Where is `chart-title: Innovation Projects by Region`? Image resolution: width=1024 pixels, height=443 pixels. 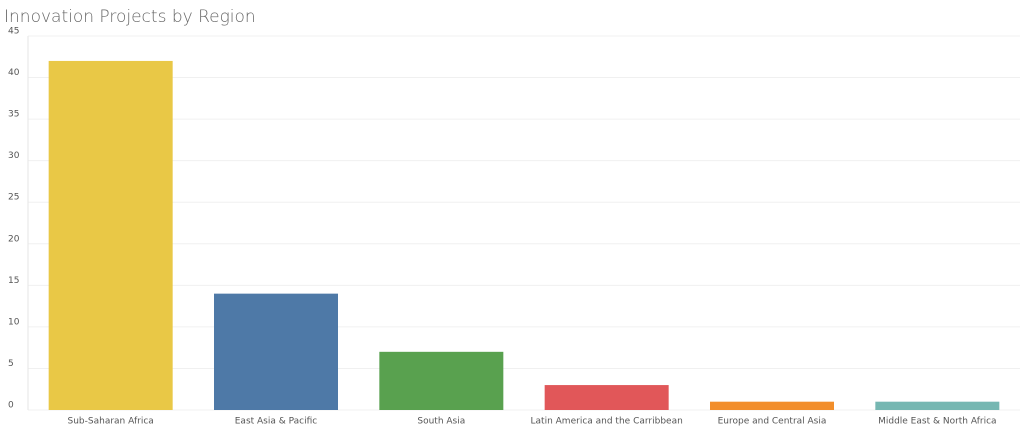 chart-title: Innovation Projects by Region is located at coordinates (130, 17).